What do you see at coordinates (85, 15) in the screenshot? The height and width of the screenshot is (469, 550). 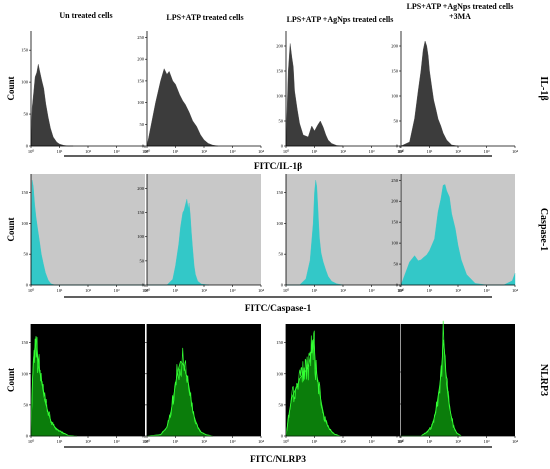 I see `column-title: Un treated cells` at bounding box center [85, 15].